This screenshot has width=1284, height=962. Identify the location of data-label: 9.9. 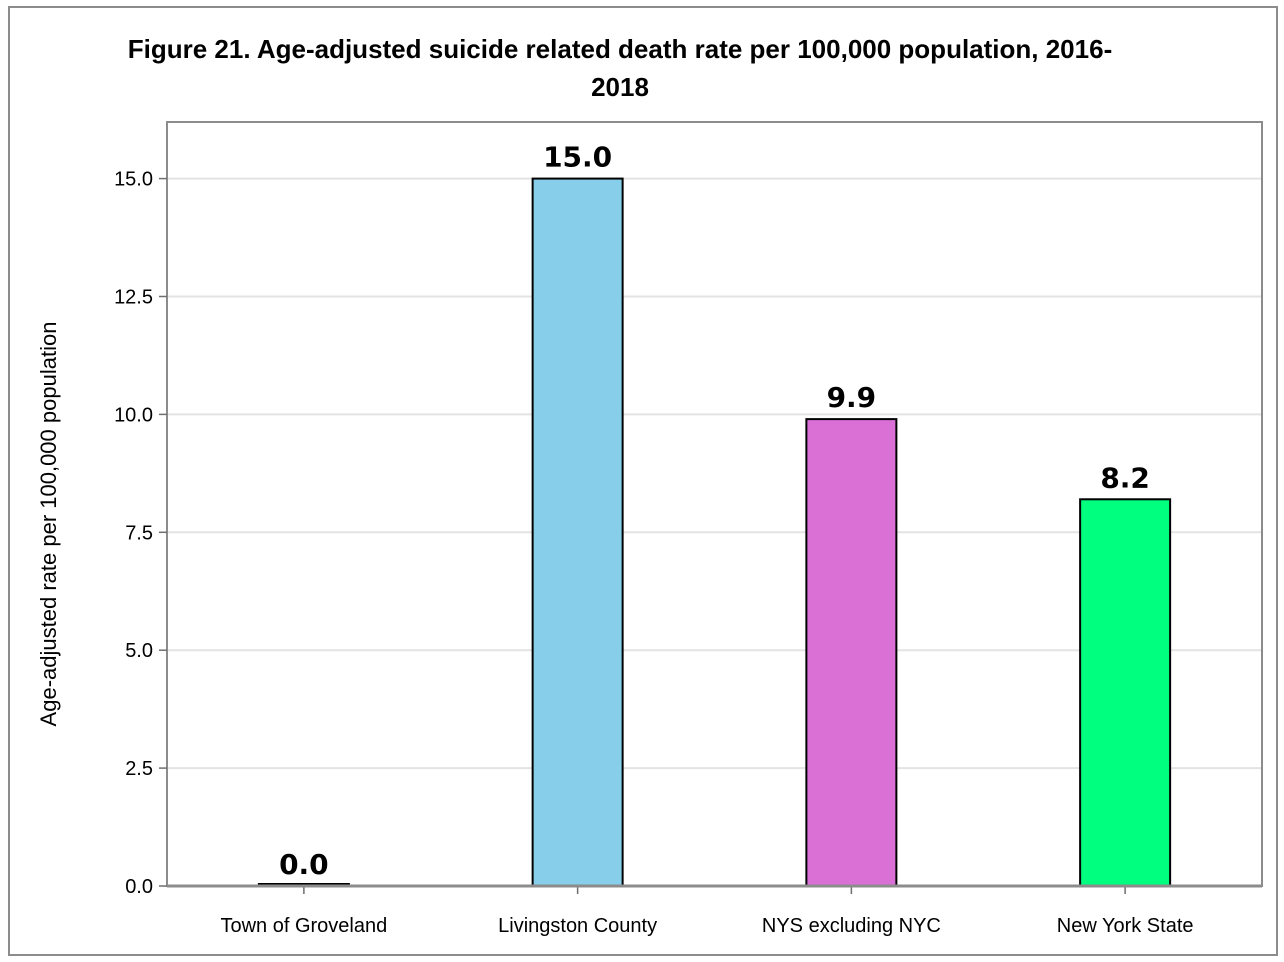
(852, 397).